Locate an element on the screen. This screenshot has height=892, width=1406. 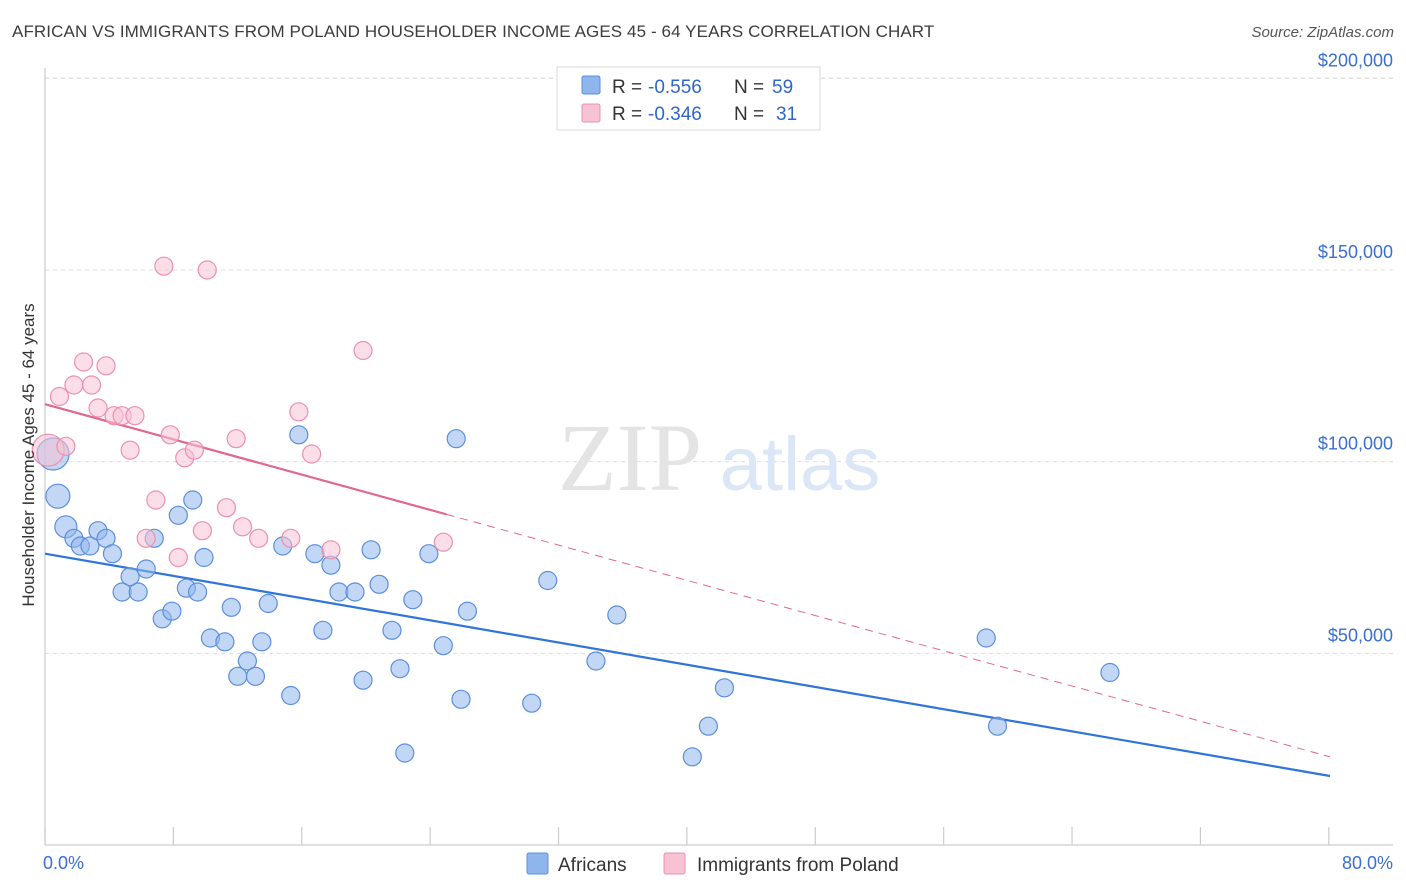
y-tick-label-150000: $150,000 is located at coordinates (1355, 252).